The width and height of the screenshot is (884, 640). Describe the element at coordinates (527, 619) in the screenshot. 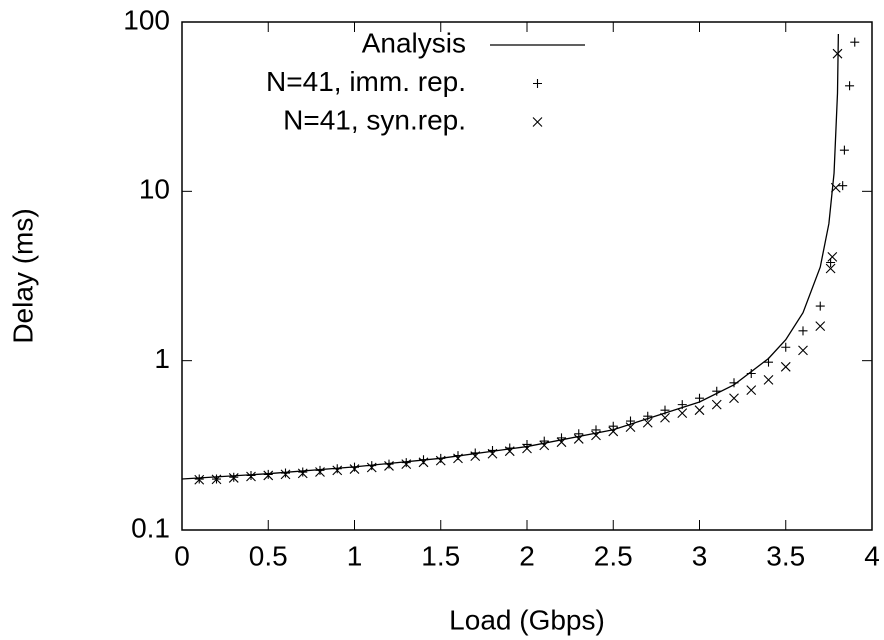

I see `x-axis-label: Load (Gbps)` at that location.